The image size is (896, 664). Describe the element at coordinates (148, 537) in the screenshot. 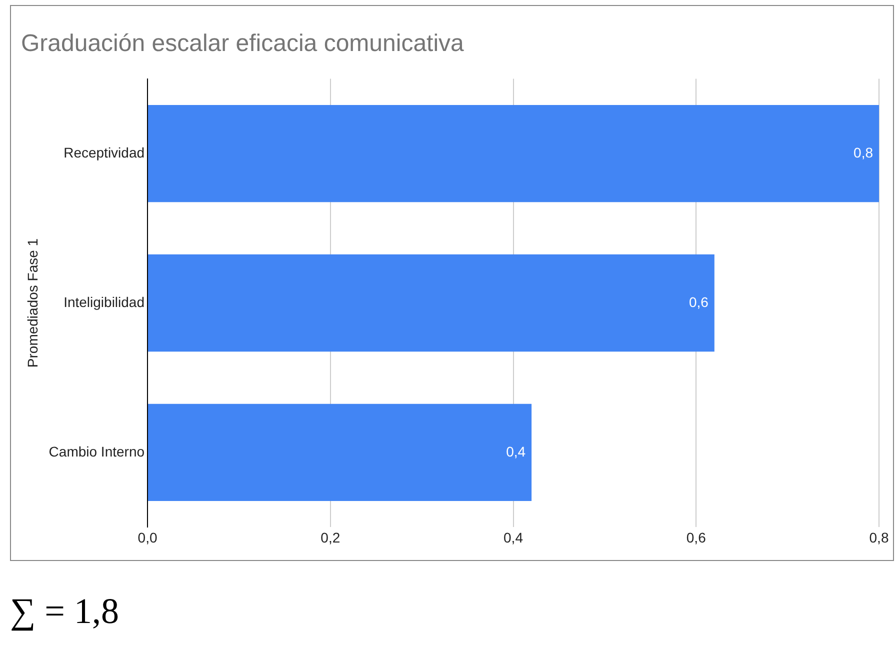

I see `x-tick-label: 0,0` at that location.